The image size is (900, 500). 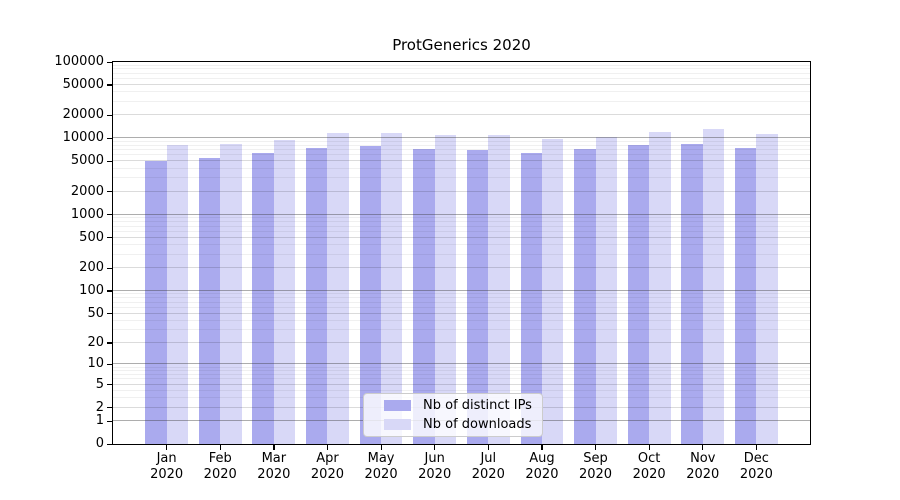 I want to click on x-tick-month: Apr, so click(x=327, y=458).